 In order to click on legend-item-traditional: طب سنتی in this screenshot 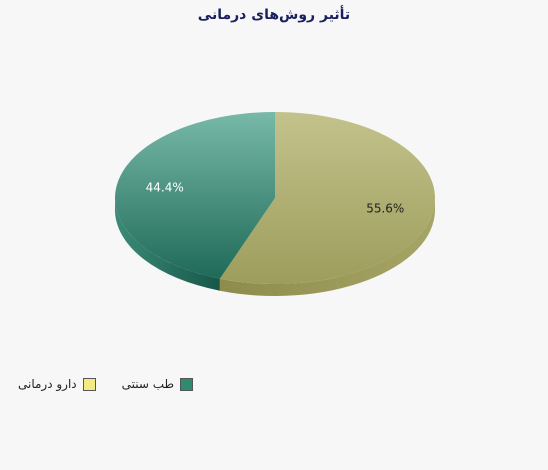, I will do `click(157, 384)`.